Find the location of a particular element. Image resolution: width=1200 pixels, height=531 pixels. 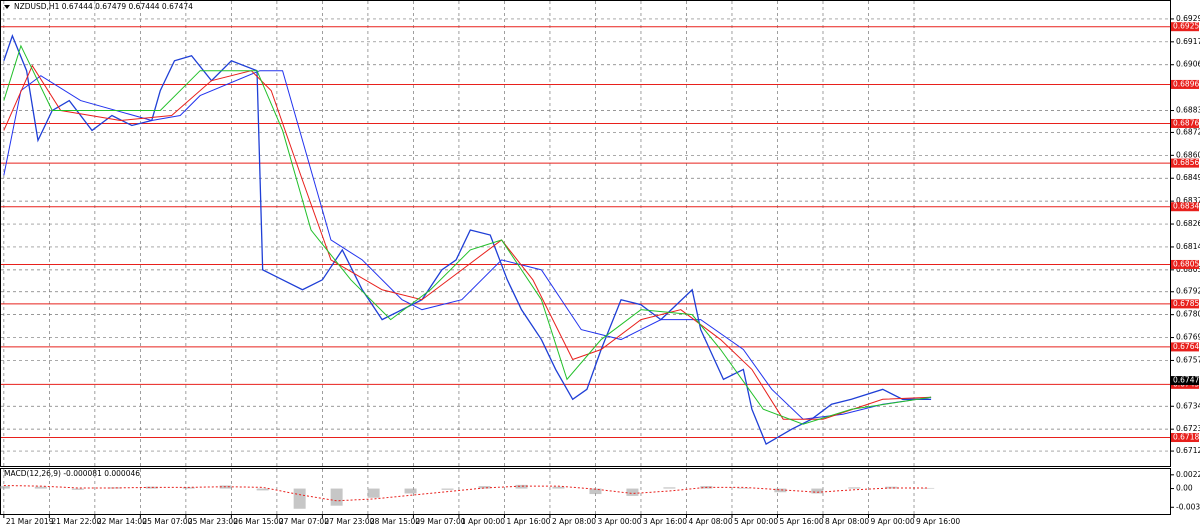

x-tick-label: 27 Mar 23:00 is located at coordinates (349, 521).